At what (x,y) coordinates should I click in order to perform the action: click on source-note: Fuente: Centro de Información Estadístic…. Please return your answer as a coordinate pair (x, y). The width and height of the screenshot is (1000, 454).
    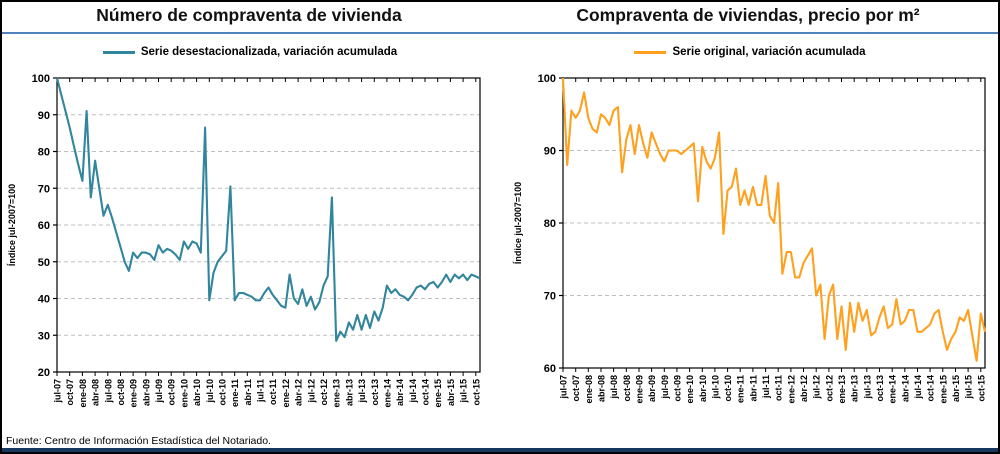
    Looking at the image, I should click on (138, 441).